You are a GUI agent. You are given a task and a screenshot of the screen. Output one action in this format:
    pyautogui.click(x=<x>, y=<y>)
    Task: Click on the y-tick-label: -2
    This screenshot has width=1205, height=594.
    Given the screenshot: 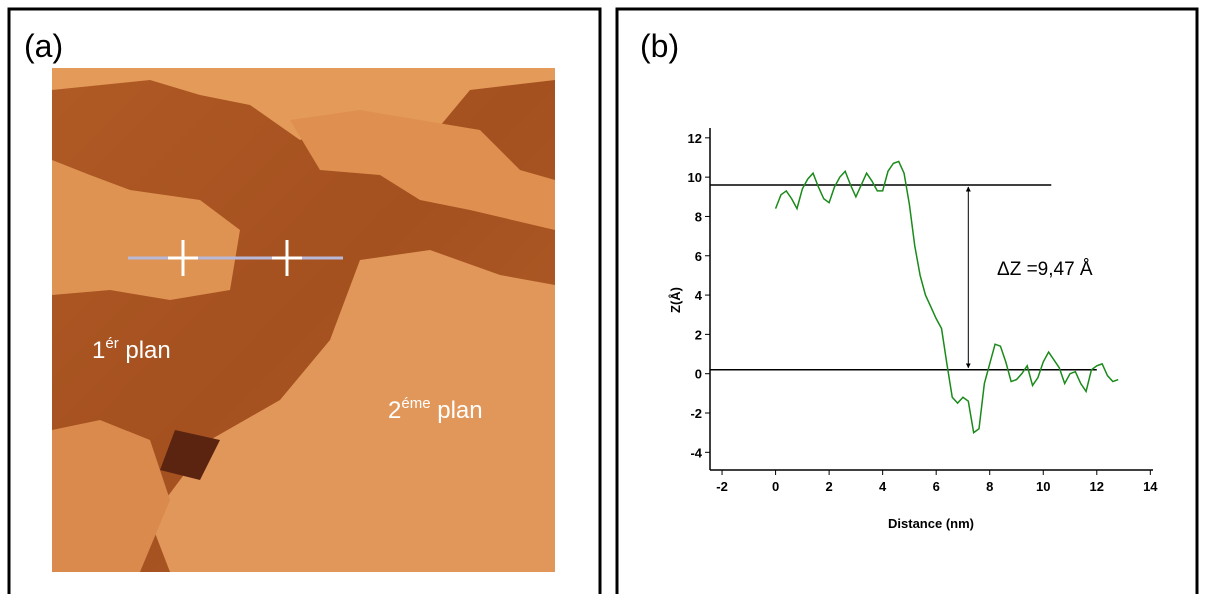 What is the action you would take?
    pyautogui.click(x=696, y=413)
    